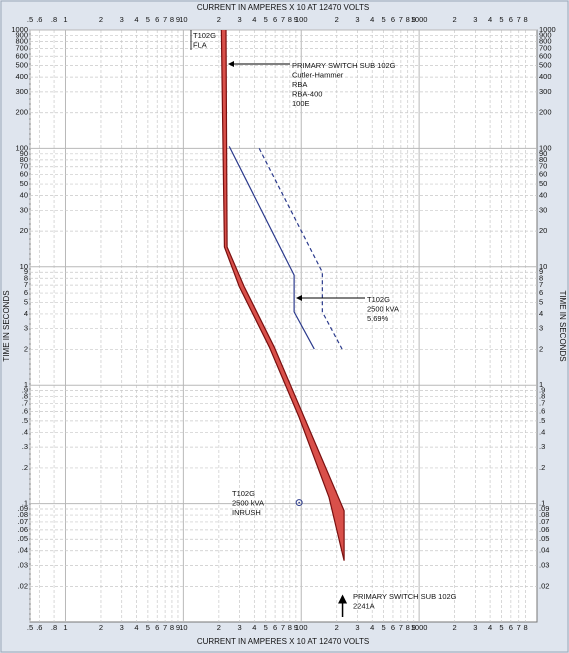  I want to click on y-tick-label: 700, so click(21, 47).